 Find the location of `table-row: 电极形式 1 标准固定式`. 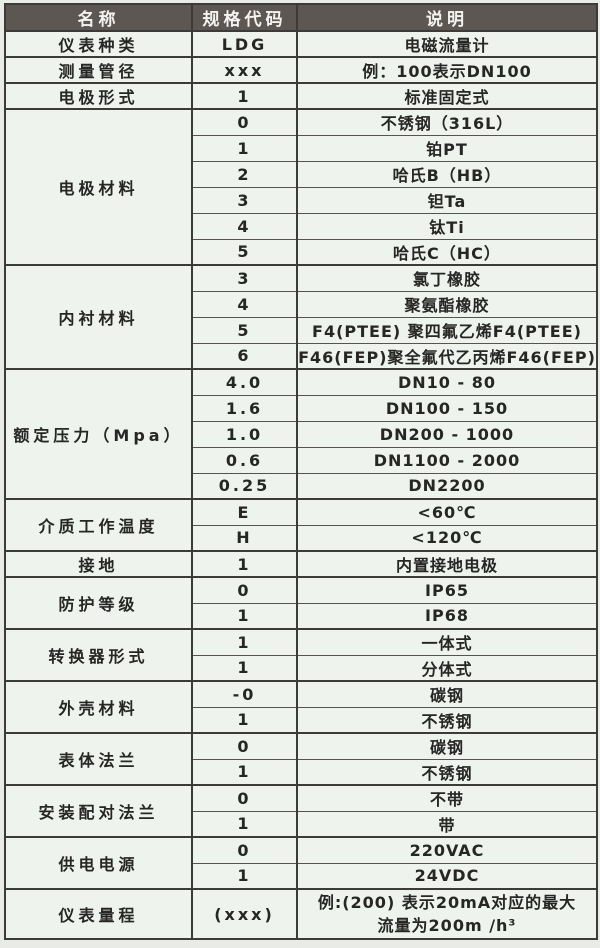

table-row: 电极形式 1 标准固定式 is located at coordinates (301, 95).